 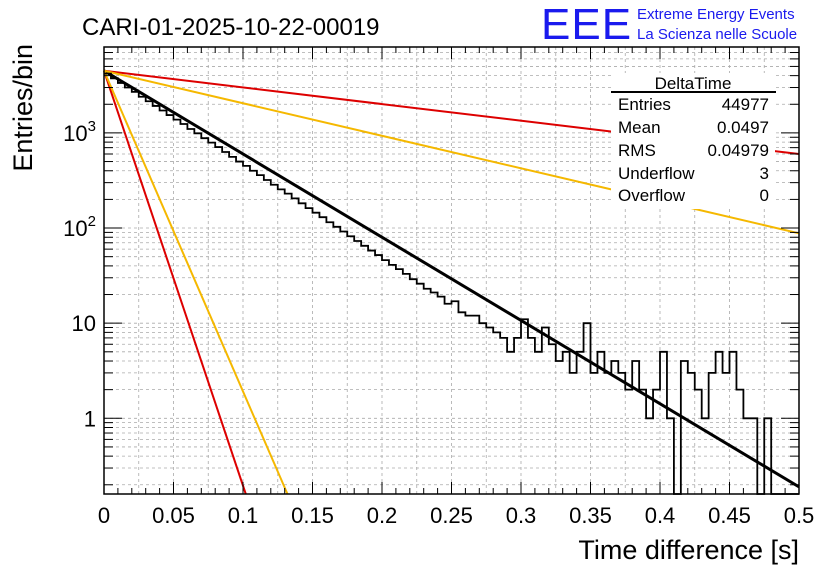 I want to click on y-tick-label: 1, so click(x=90, y=418).